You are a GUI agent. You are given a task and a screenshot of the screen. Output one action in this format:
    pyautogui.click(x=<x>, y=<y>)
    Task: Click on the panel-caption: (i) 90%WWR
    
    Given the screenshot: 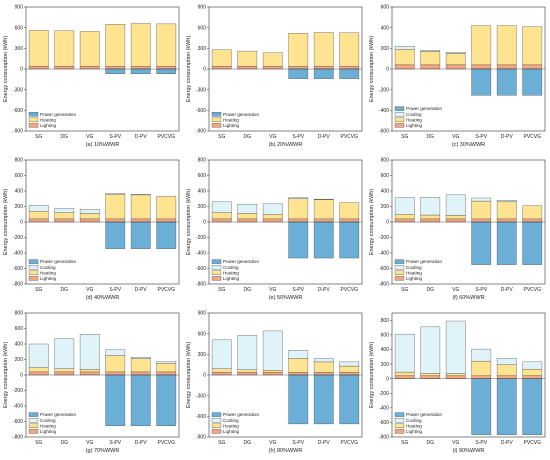 What is the action you would take?
    pyautogui.click(x=469, y=451)
    